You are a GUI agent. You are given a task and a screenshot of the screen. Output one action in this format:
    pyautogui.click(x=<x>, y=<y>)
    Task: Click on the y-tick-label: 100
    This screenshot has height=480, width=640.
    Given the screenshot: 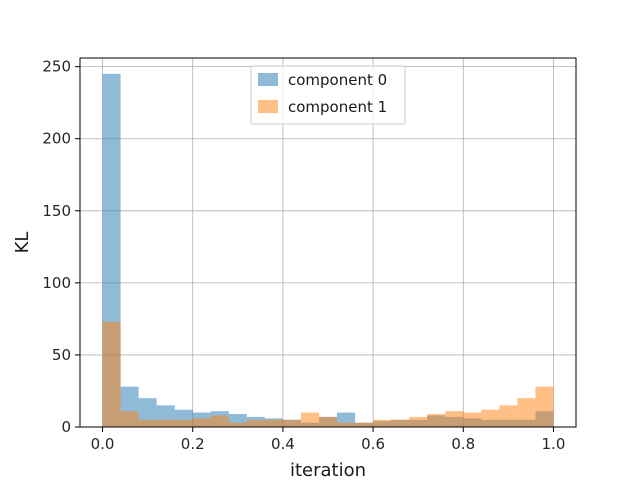 What is the action you would take?
    pyautogui.click(x=56, y=283)
    